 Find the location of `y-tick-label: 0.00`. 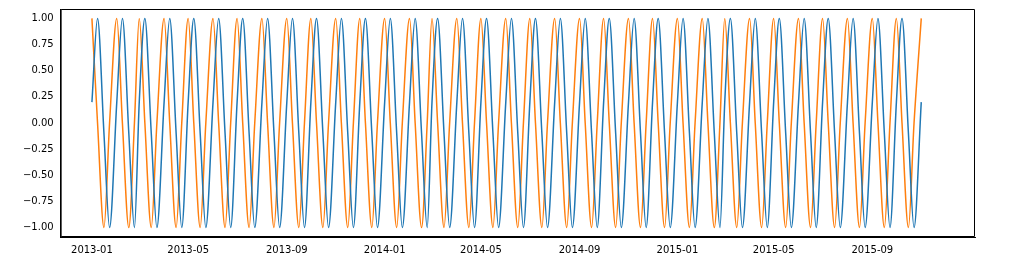

y-tick-label: 0.00 is located at coordinates (42, 122).